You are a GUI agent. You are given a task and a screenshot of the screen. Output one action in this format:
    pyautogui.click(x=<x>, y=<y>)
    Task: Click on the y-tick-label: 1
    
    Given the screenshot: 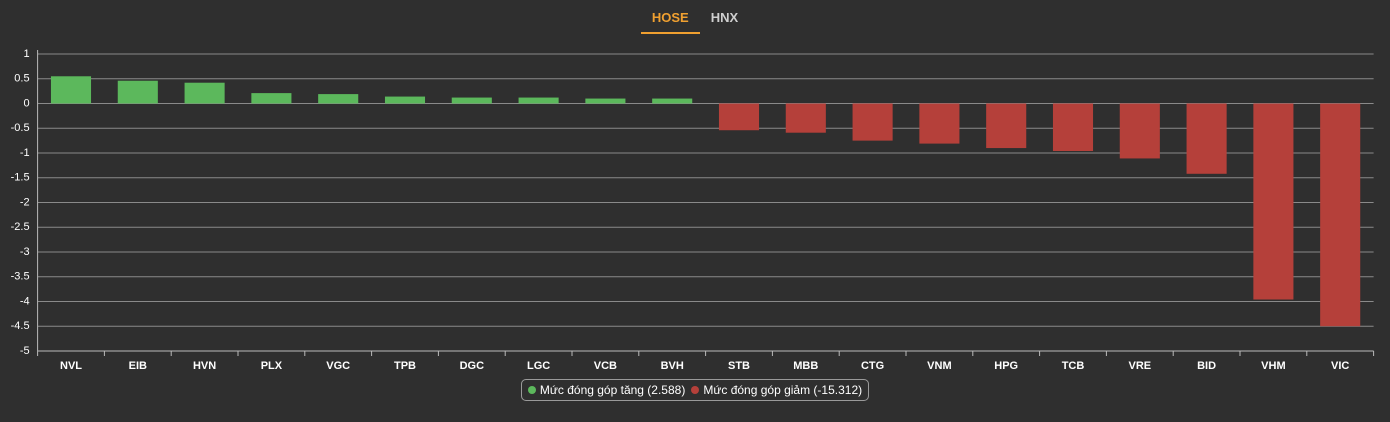 What is the action you would take?
    pyautogui.click(x=26, y=54)
    